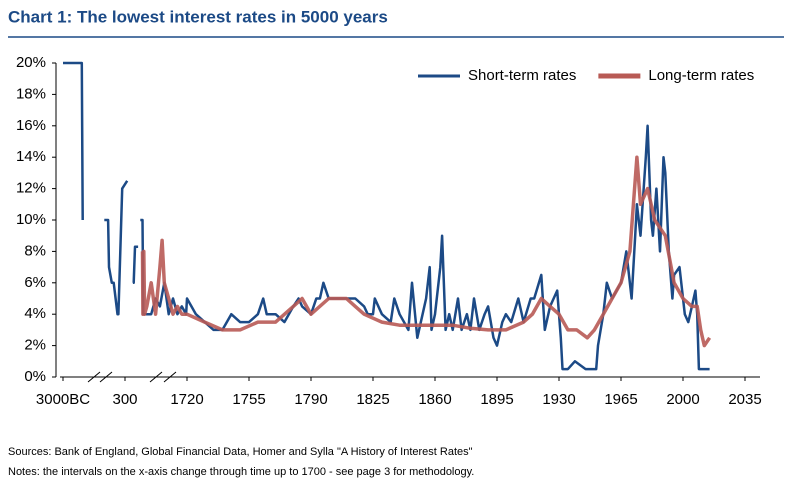  I want to click on x-tick-label: 1720, so click(186, 399).